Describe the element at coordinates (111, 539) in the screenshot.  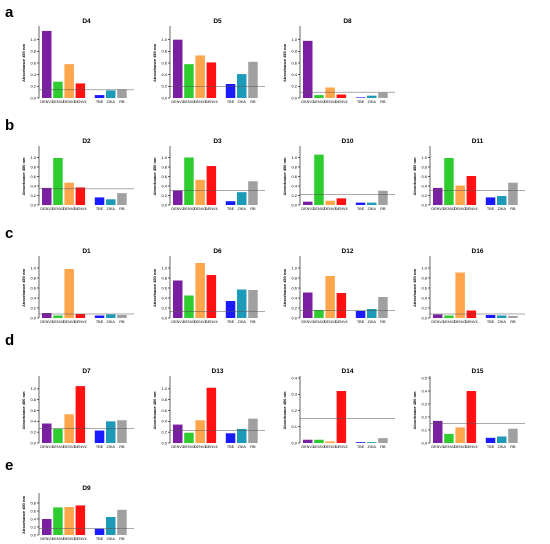
I see `chart-d9-x-label-zika: ZIKA` at that location.